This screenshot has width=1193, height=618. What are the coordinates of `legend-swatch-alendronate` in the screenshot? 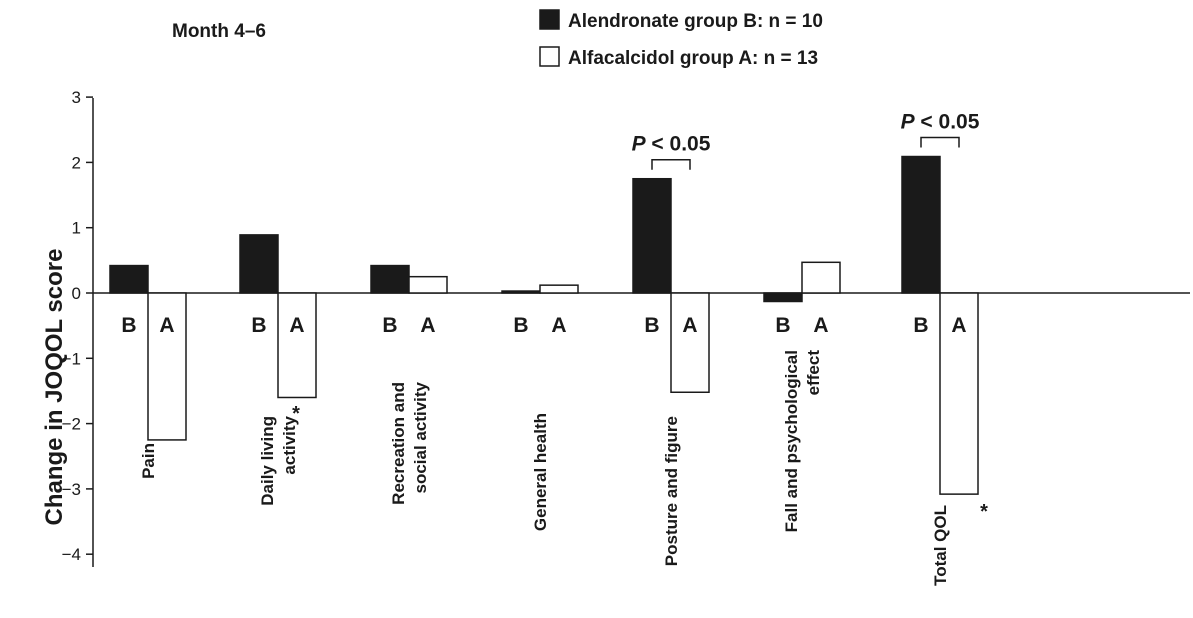 It's located at (549, 19).